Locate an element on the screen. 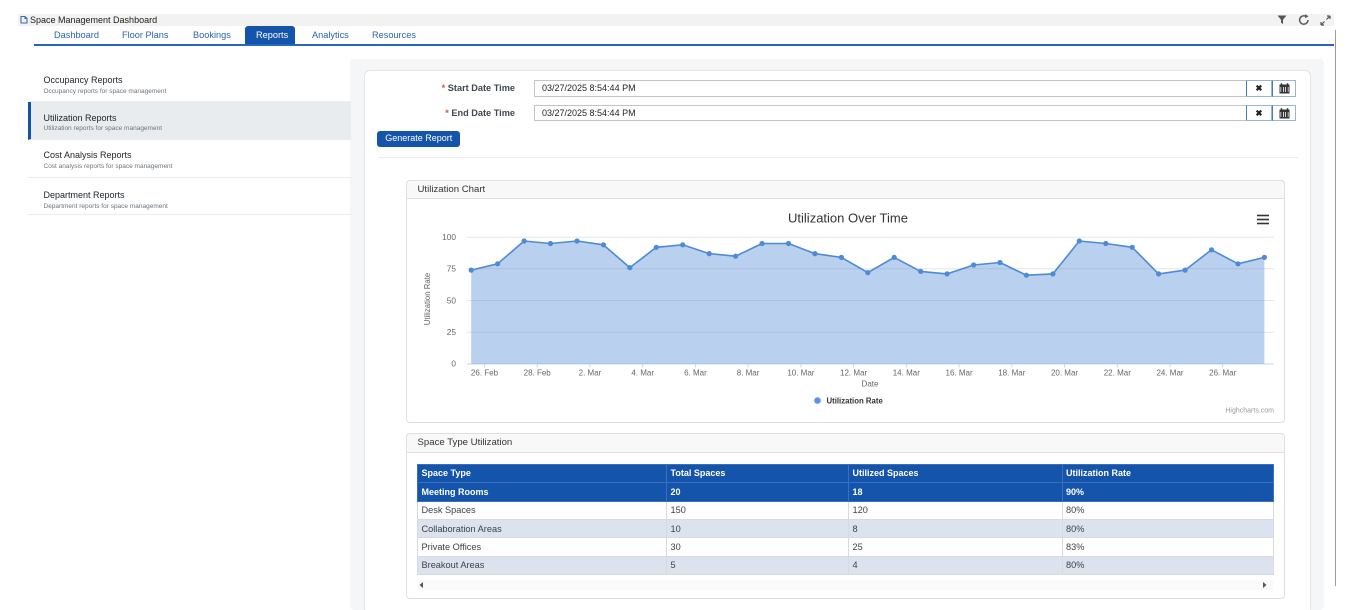  svg-text: 2. Mar is located at coordinates (590, 373).